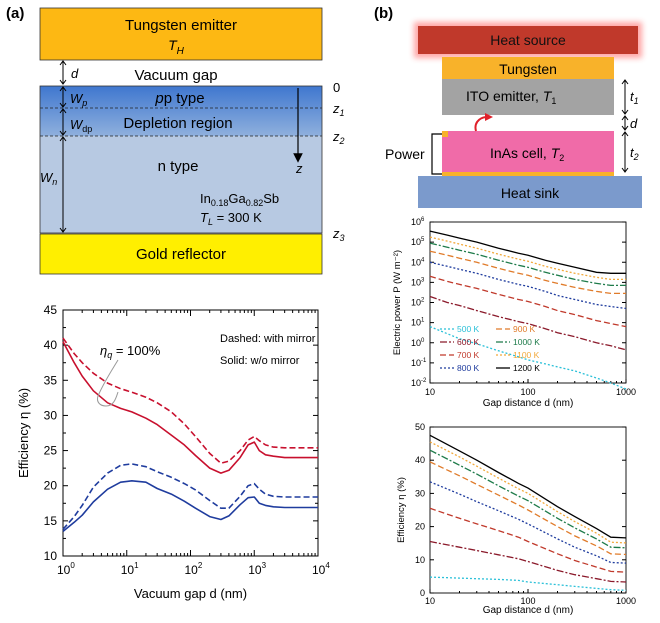 The height and width of the screenshot is (623, 660). I want to click on wn-label: Wn, so click(48, 178).